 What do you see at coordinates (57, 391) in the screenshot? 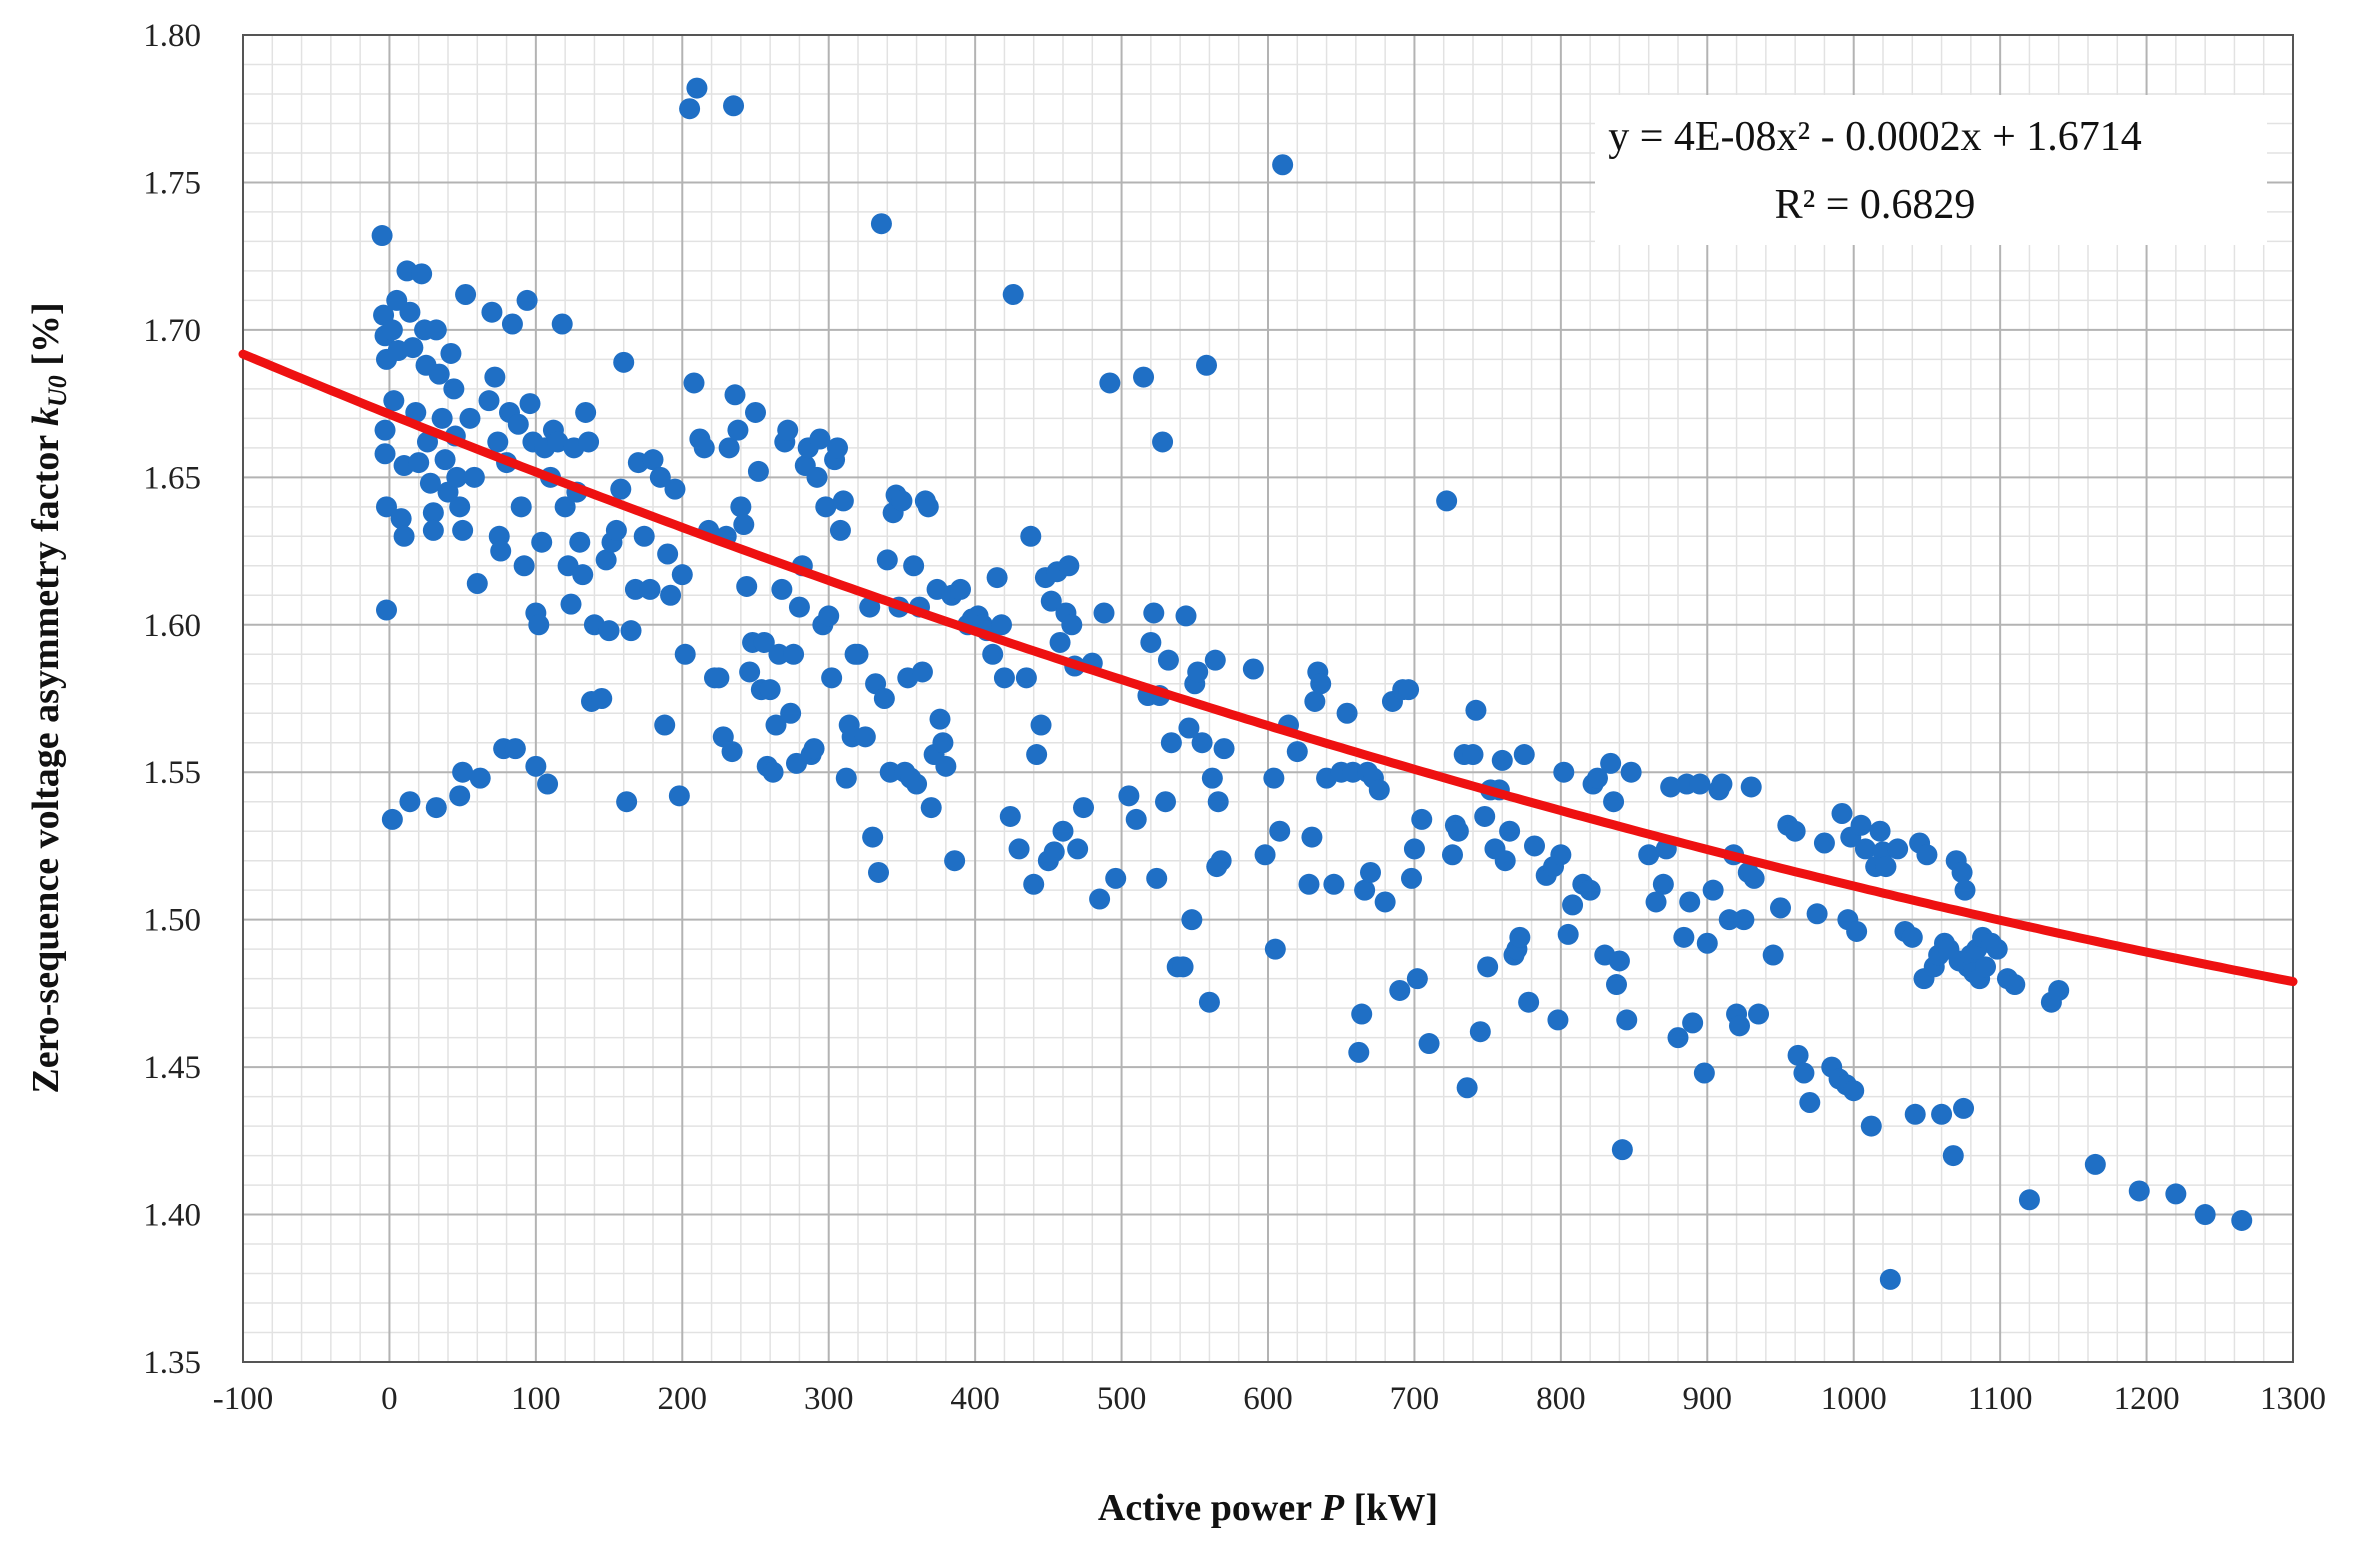
I see `y-axis-title-subscript: U0` at bounding box center [57, 391].